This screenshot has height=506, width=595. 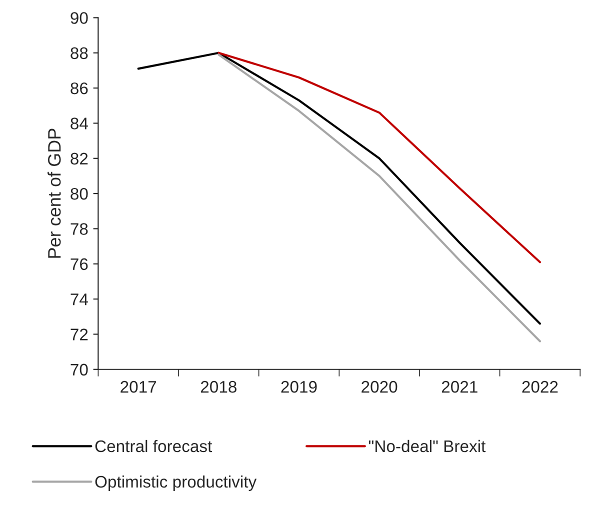 I want to click on x-tick-label: 2018, so click(x=218, y=386).